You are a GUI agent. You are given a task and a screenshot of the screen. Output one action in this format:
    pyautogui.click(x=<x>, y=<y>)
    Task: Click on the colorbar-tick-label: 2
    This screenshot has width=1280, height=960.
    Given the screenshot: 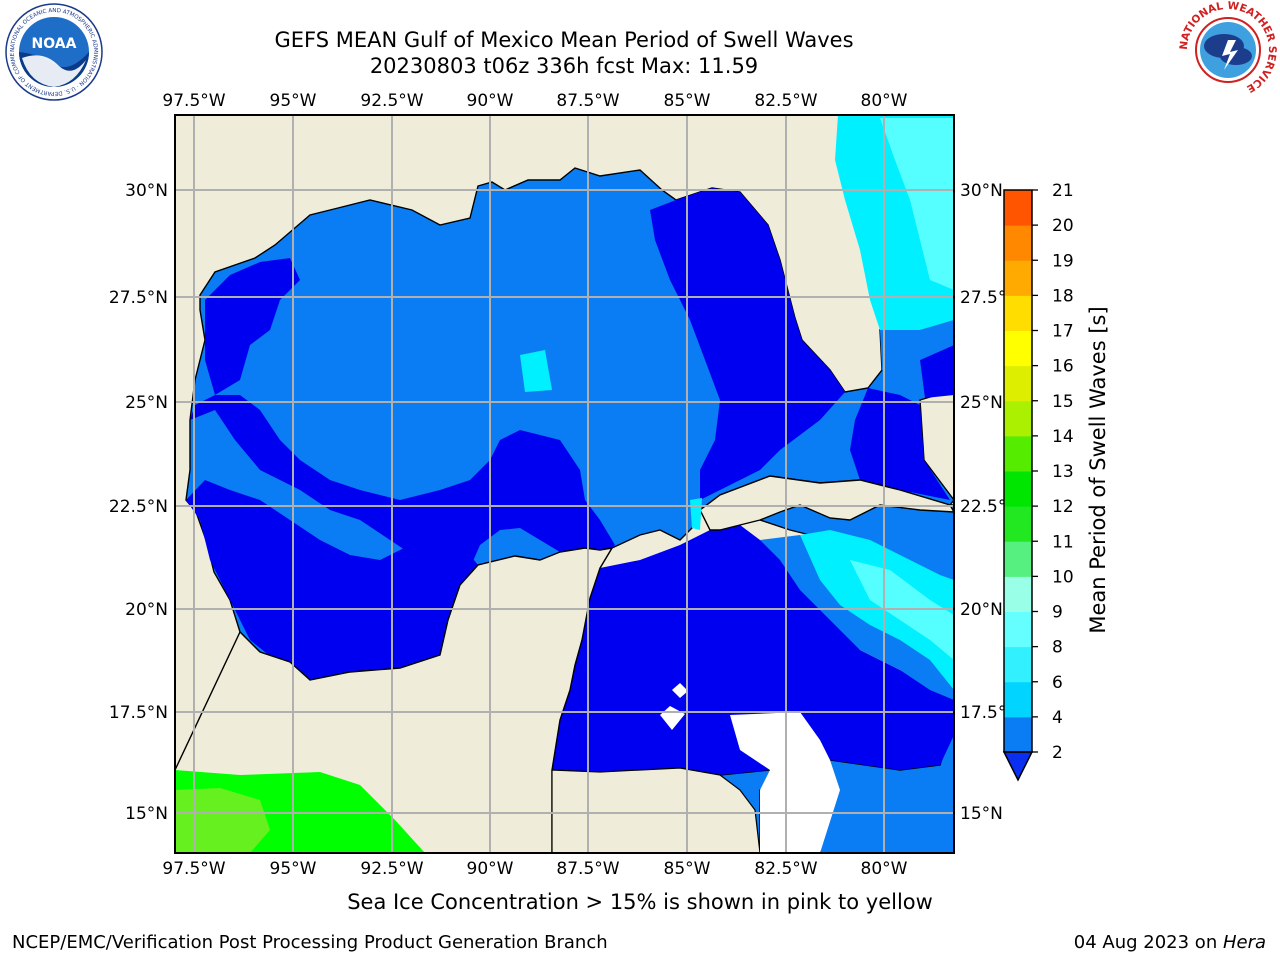 What is the action you would take?
    pyautogui.click(x=1057, y=753)
    